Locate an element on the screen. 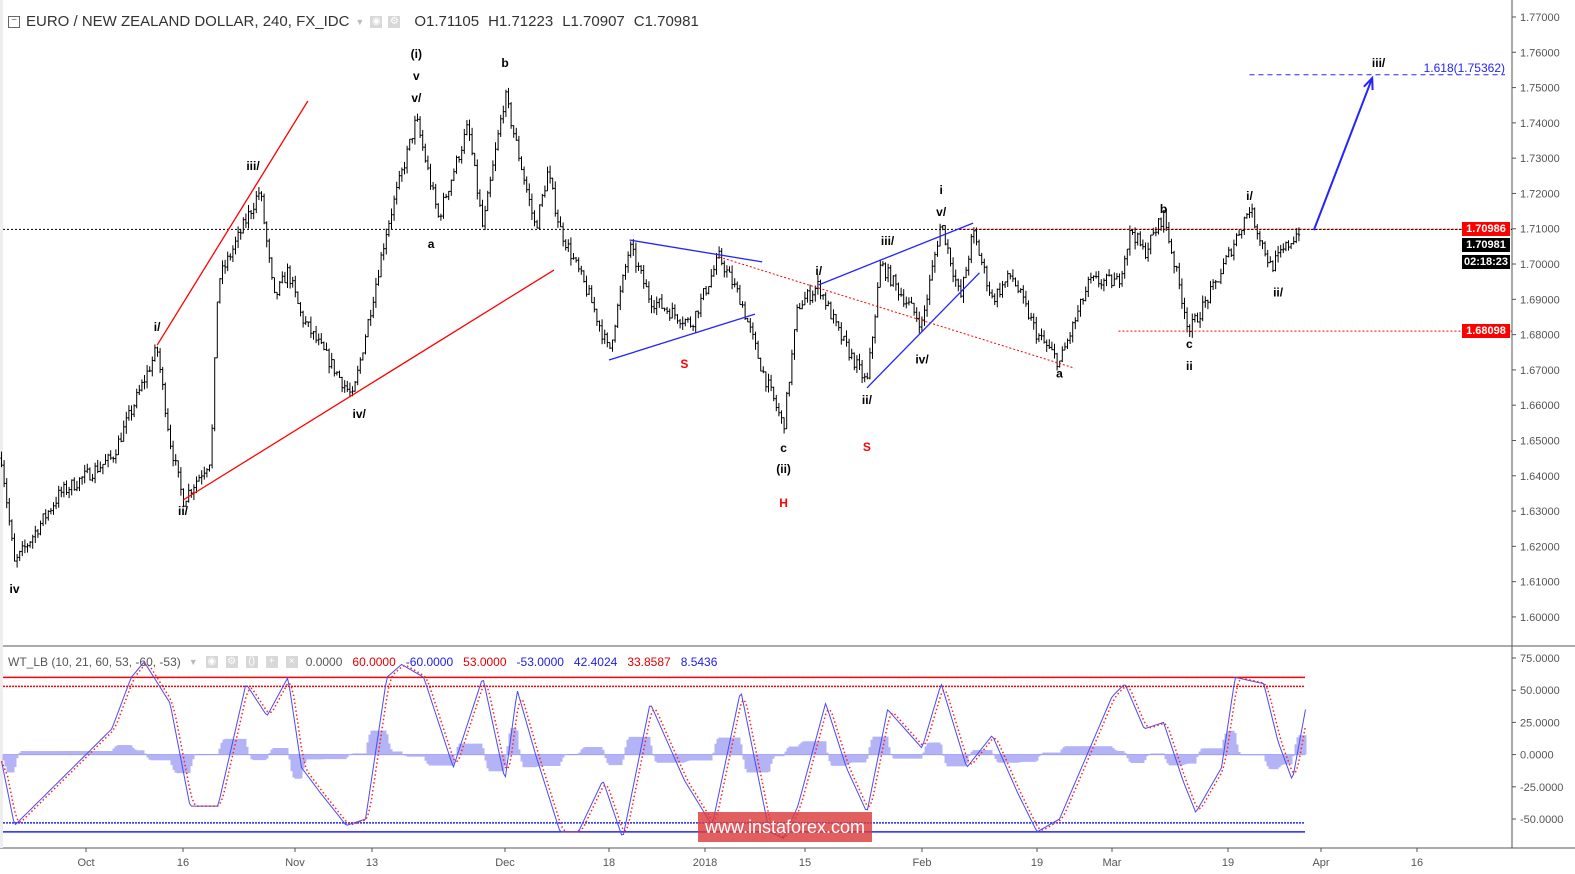  indicator-value: 8.5436 is located at coordinates (699, 662).